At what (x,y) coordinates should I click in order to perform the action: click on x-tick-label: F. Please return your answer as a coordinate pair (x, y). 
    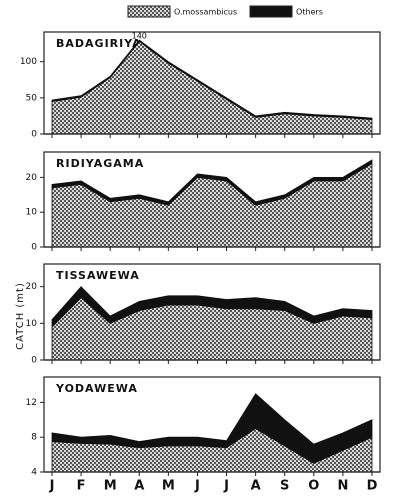
    Looking at the image, I should click on (81, 486).